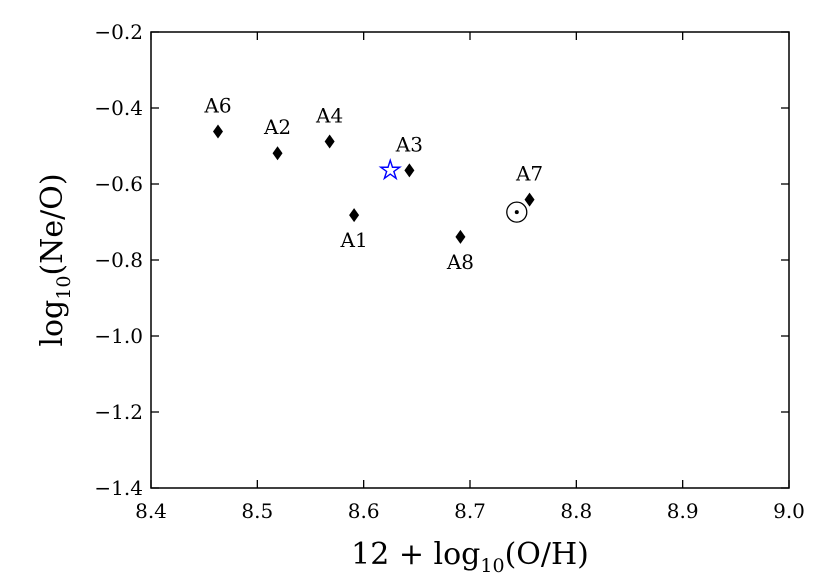 This screenshot has width=830, height=581. What do you see at coordinates (373, 184) in the screenshot?
I see `data-points: A6 A2 A4 A1 A3 A8 A7` at bounding box center [373, 184].